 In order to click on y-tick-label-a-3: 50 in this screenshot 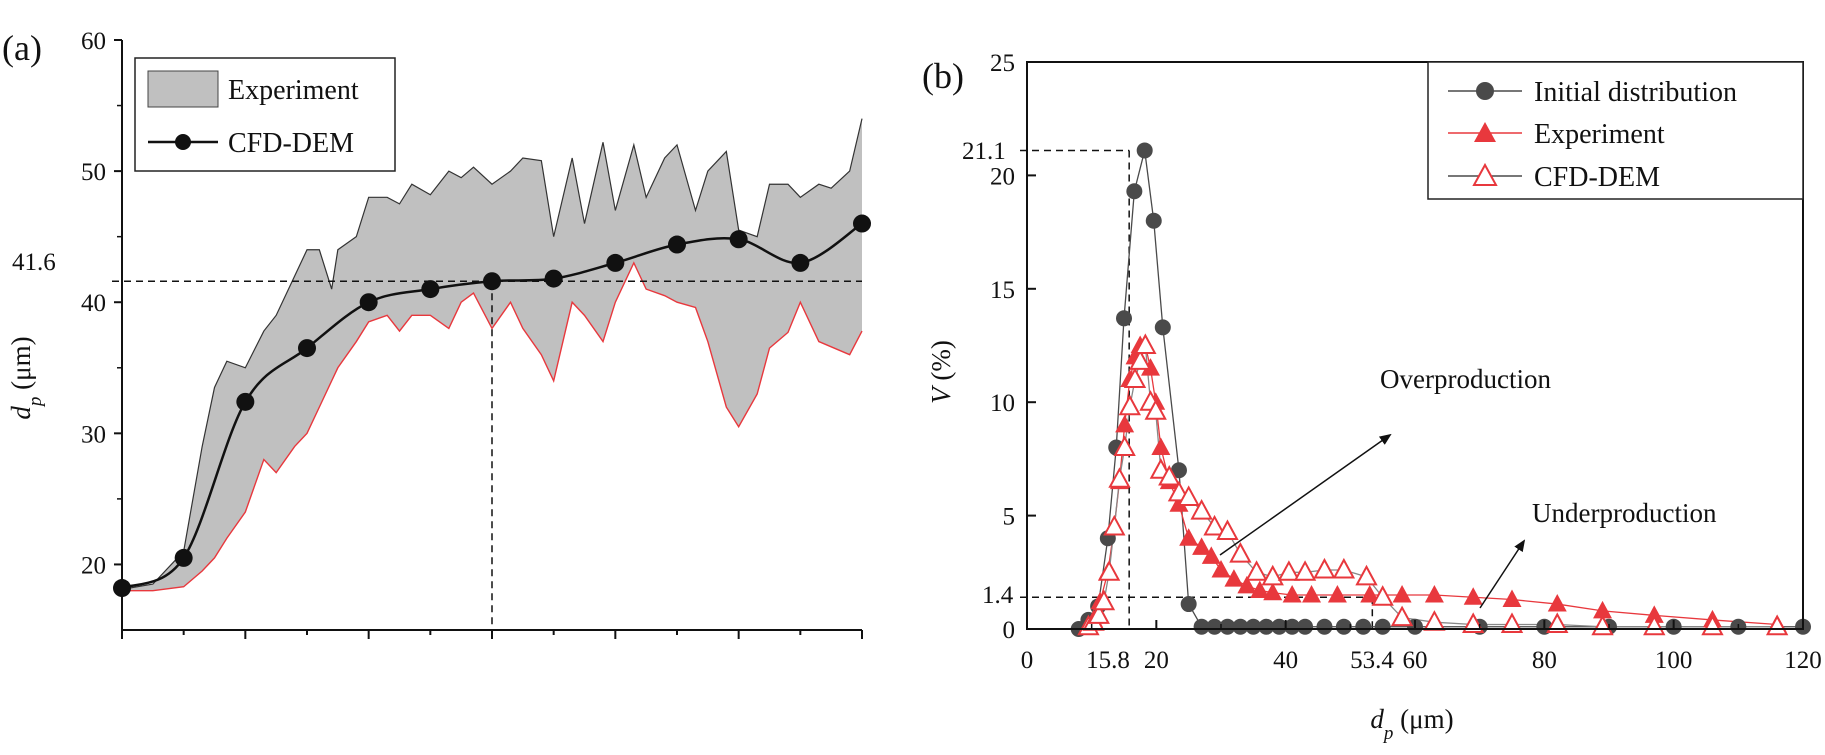, I will do `click(93, 172)`.